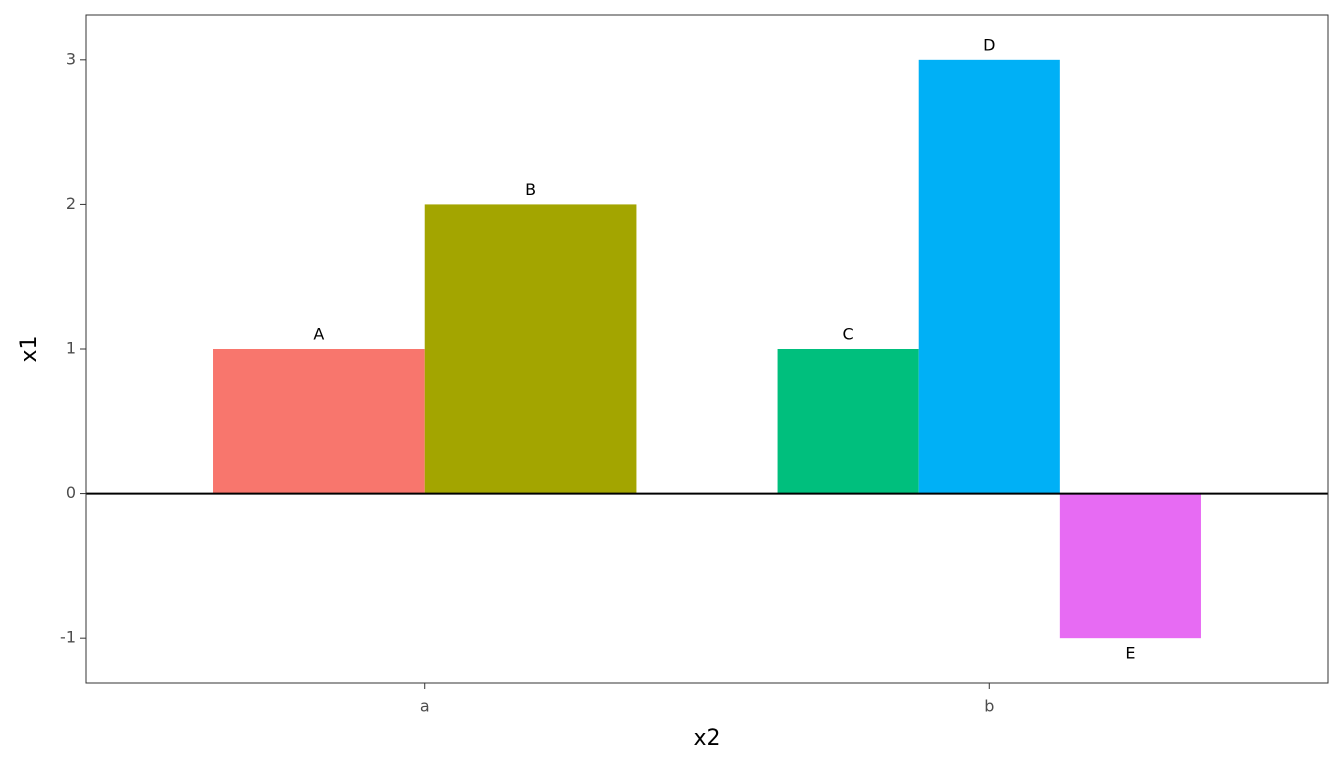 Image resolution: width=1344 pixels, height=768 pixels. What do you see at coordinates (1130, 653) in the screenshot?
I see `bar-label: E` at bounding box center [1130, 653].